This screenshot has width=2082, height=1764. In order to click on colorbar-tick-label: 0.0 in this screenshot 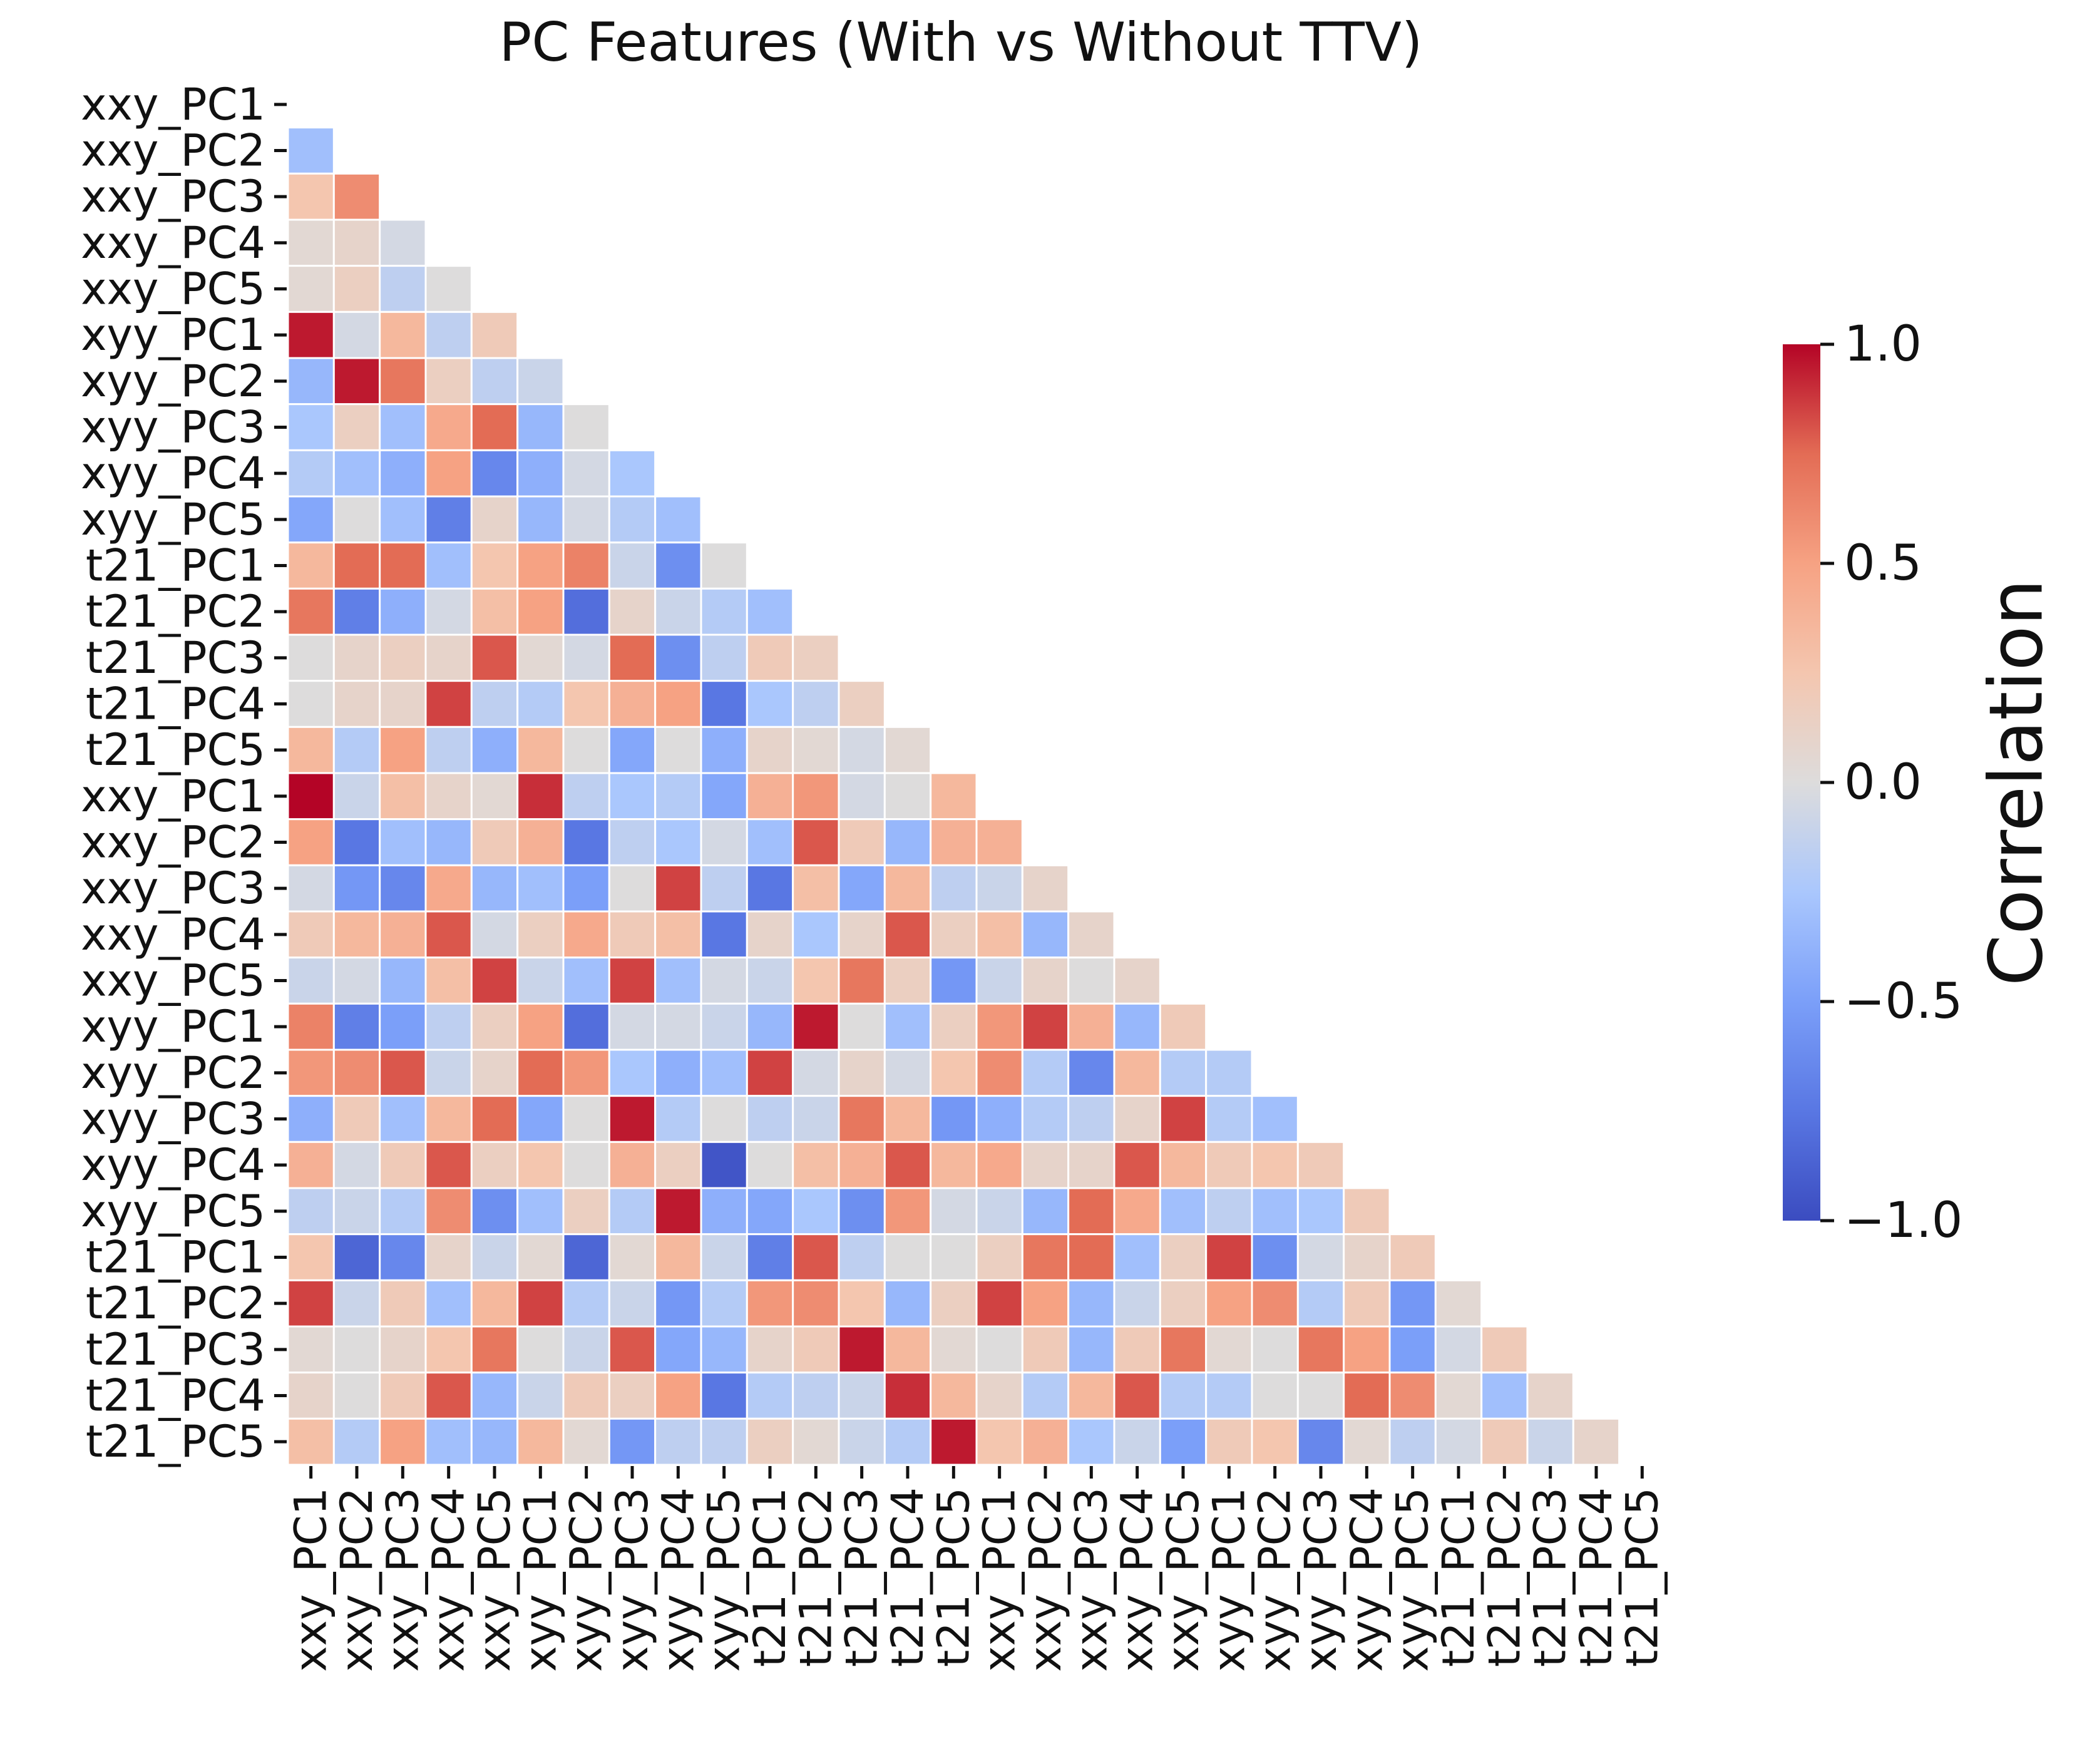, I will do `click(1883, 782)`.